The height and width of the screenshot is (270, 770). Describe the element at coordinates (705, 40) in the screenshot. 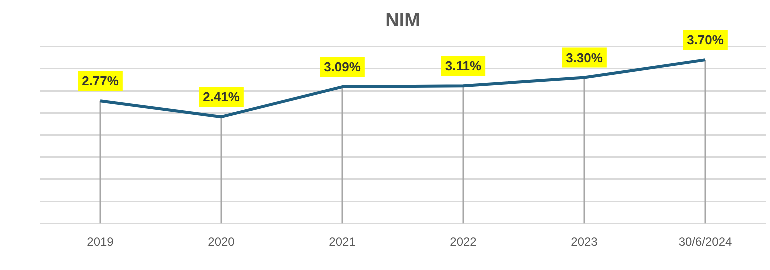

I see `data-label: 3.70%` at that location.